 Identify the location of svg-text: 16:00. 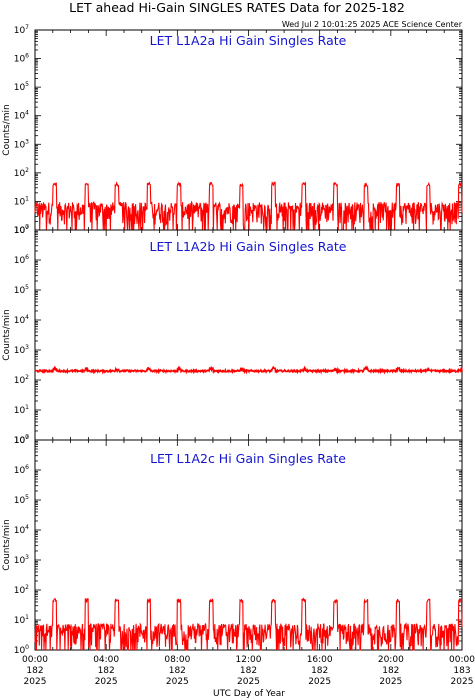
(320, 660).